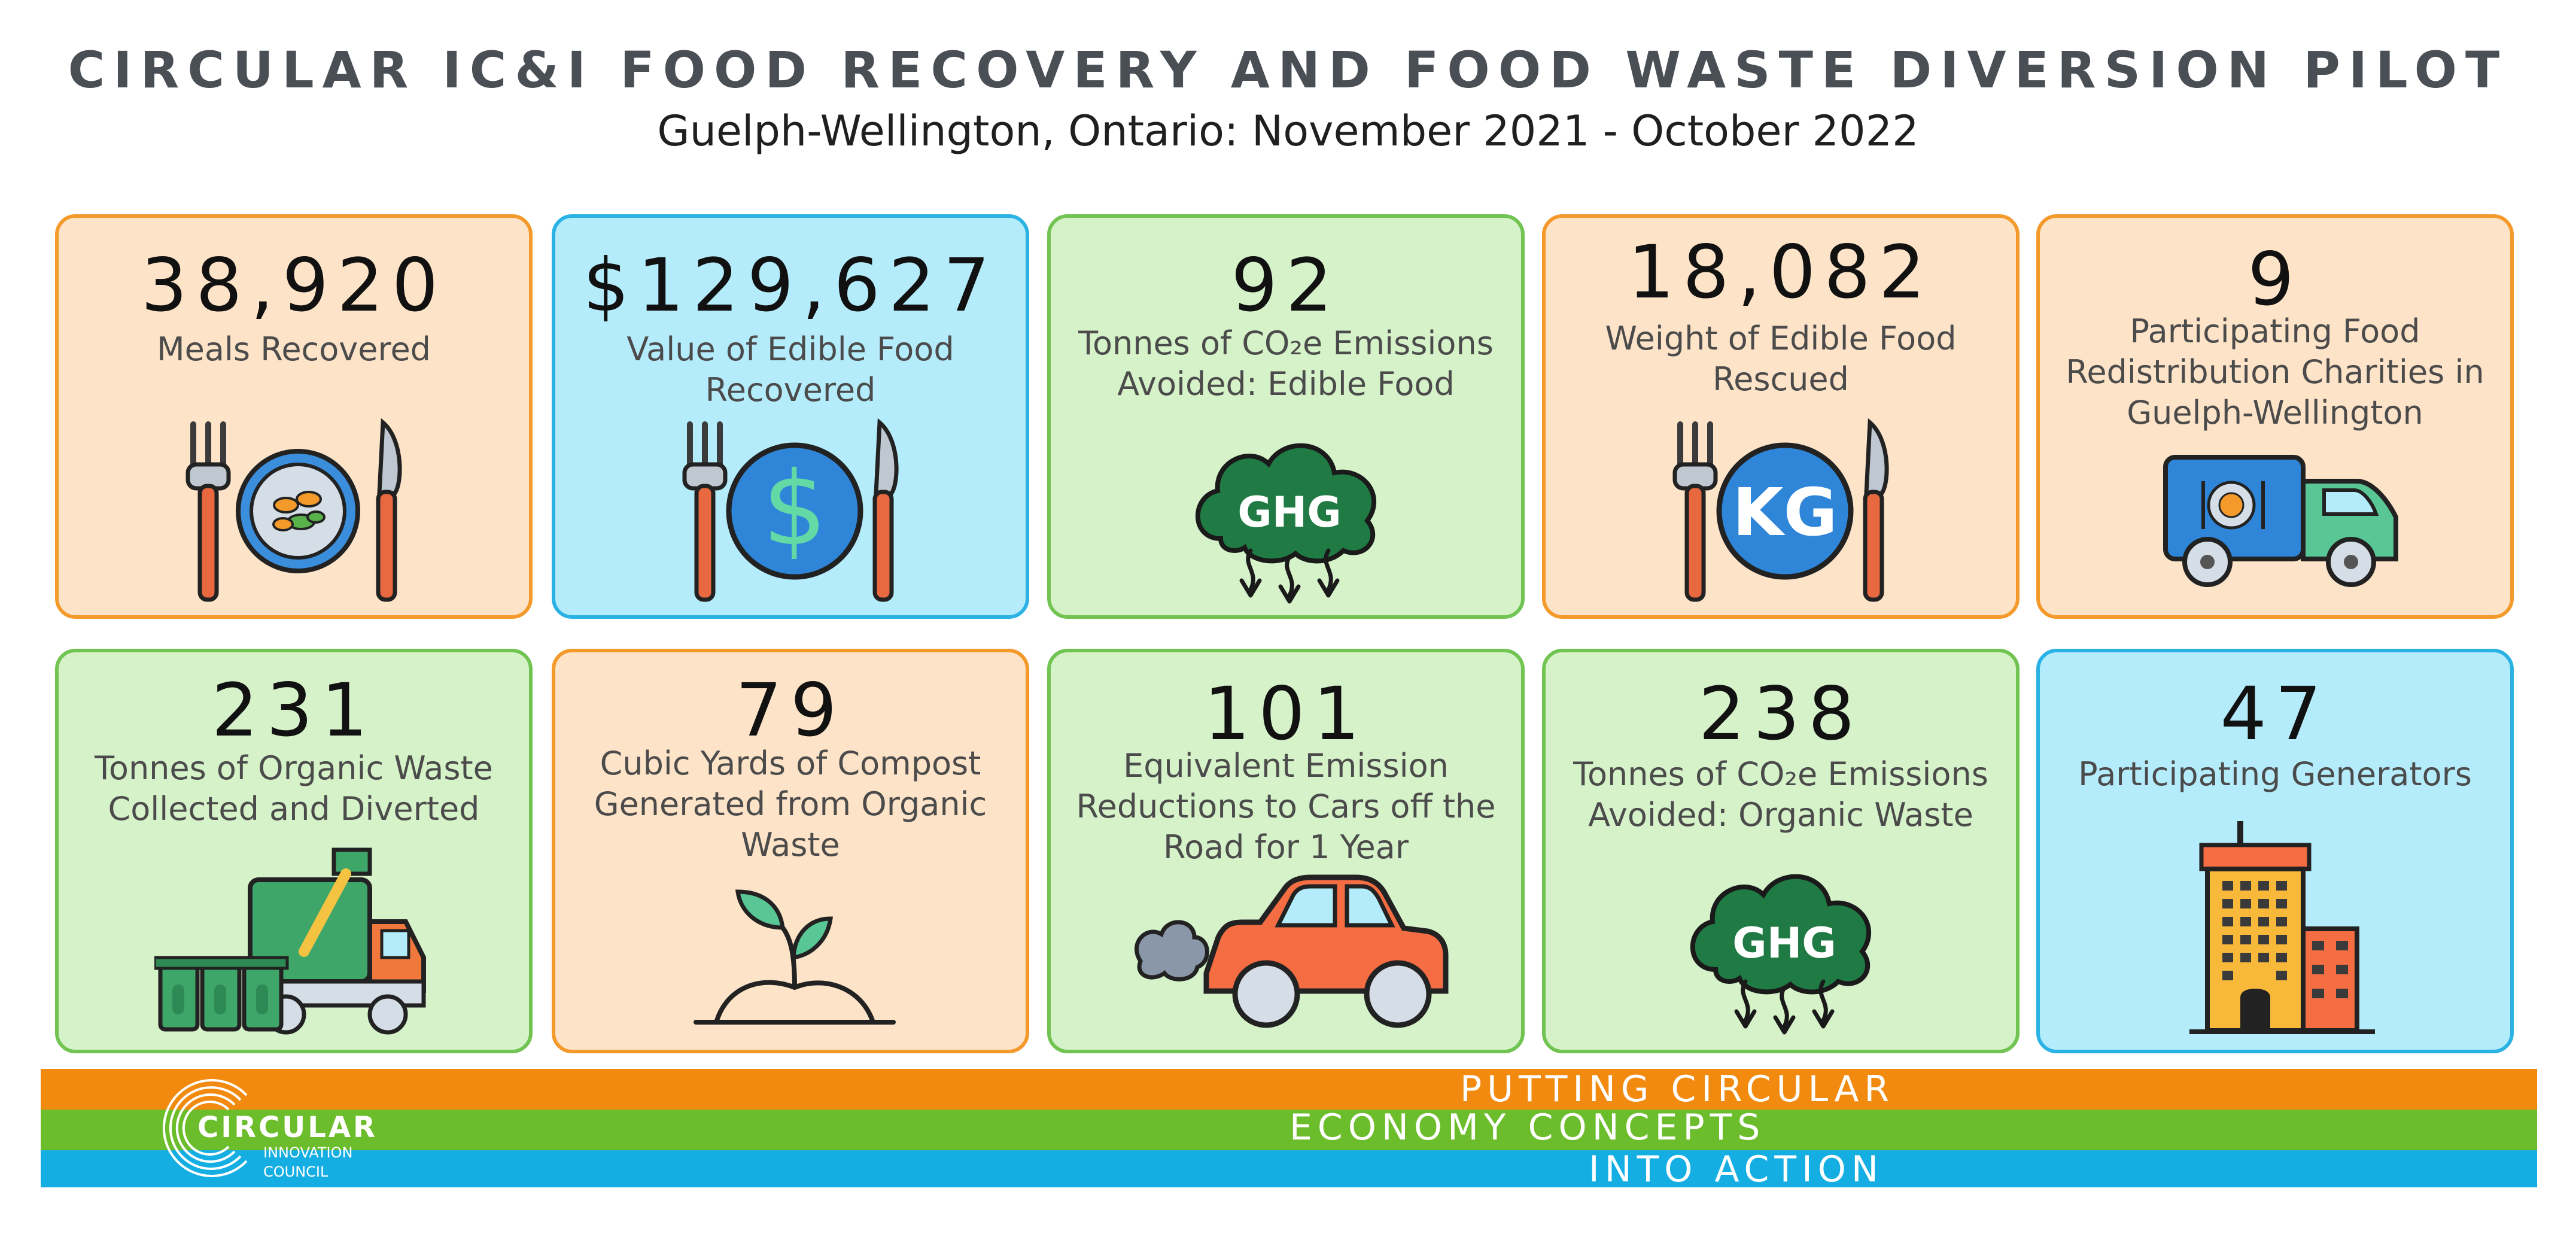 This screenshot has width=2576, height=1252. I want to click on circular-logo-icon, so click(205, 1128).